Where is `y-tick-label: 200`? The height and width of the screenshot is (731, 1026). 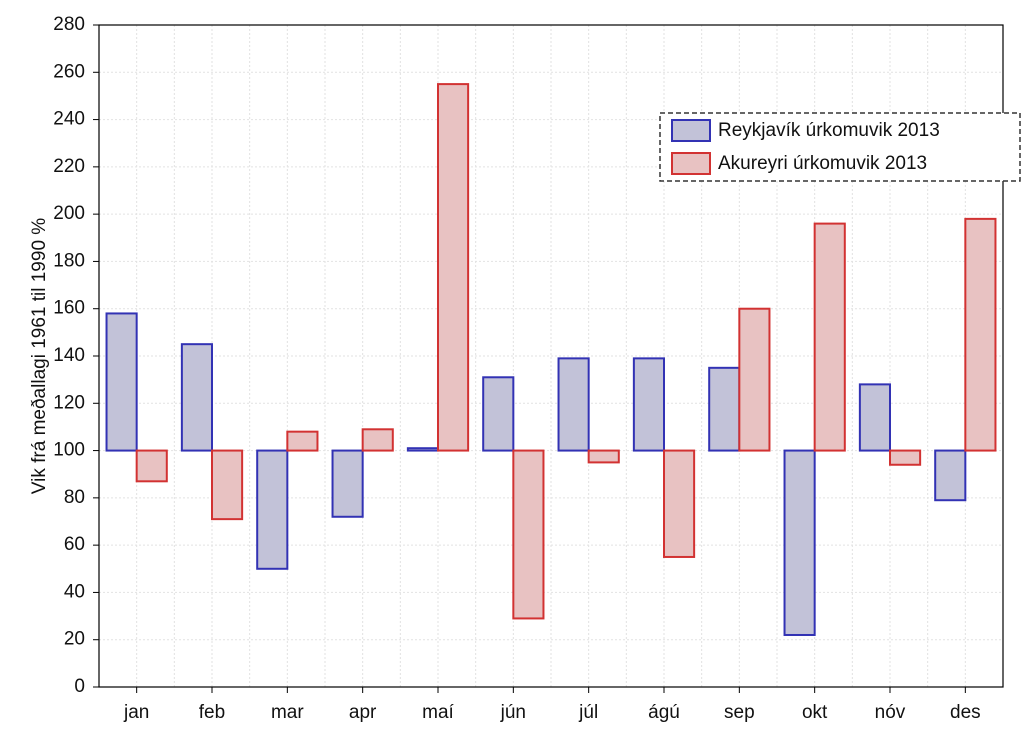
y-tick-label: 200 is located at coordinates (69, 213).